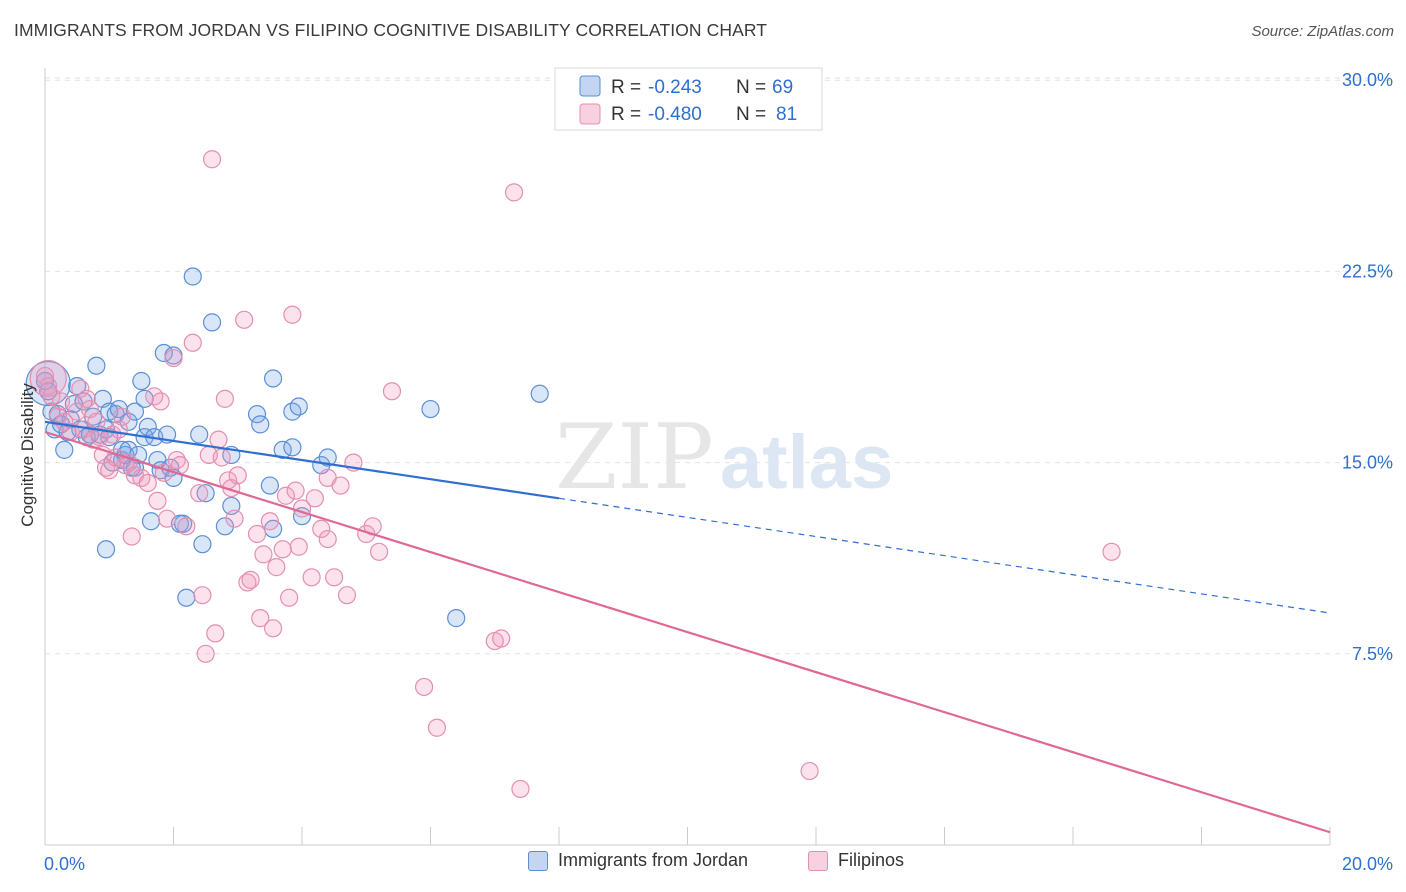  I want to click on legend-item-jordan: Immigrants from Jordan, so click(638, 860).